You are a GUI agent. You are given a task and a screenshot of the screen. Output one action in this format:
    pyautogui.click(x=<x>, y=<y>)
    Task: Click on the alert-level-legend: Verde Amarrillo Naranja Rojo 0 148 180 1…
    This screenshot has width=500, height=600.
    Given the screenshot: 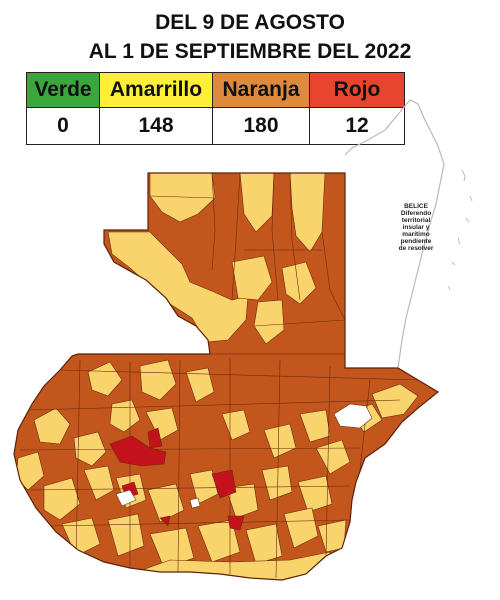 What is the action you would take?
    pyautogui.click(x=215, y=108)
    